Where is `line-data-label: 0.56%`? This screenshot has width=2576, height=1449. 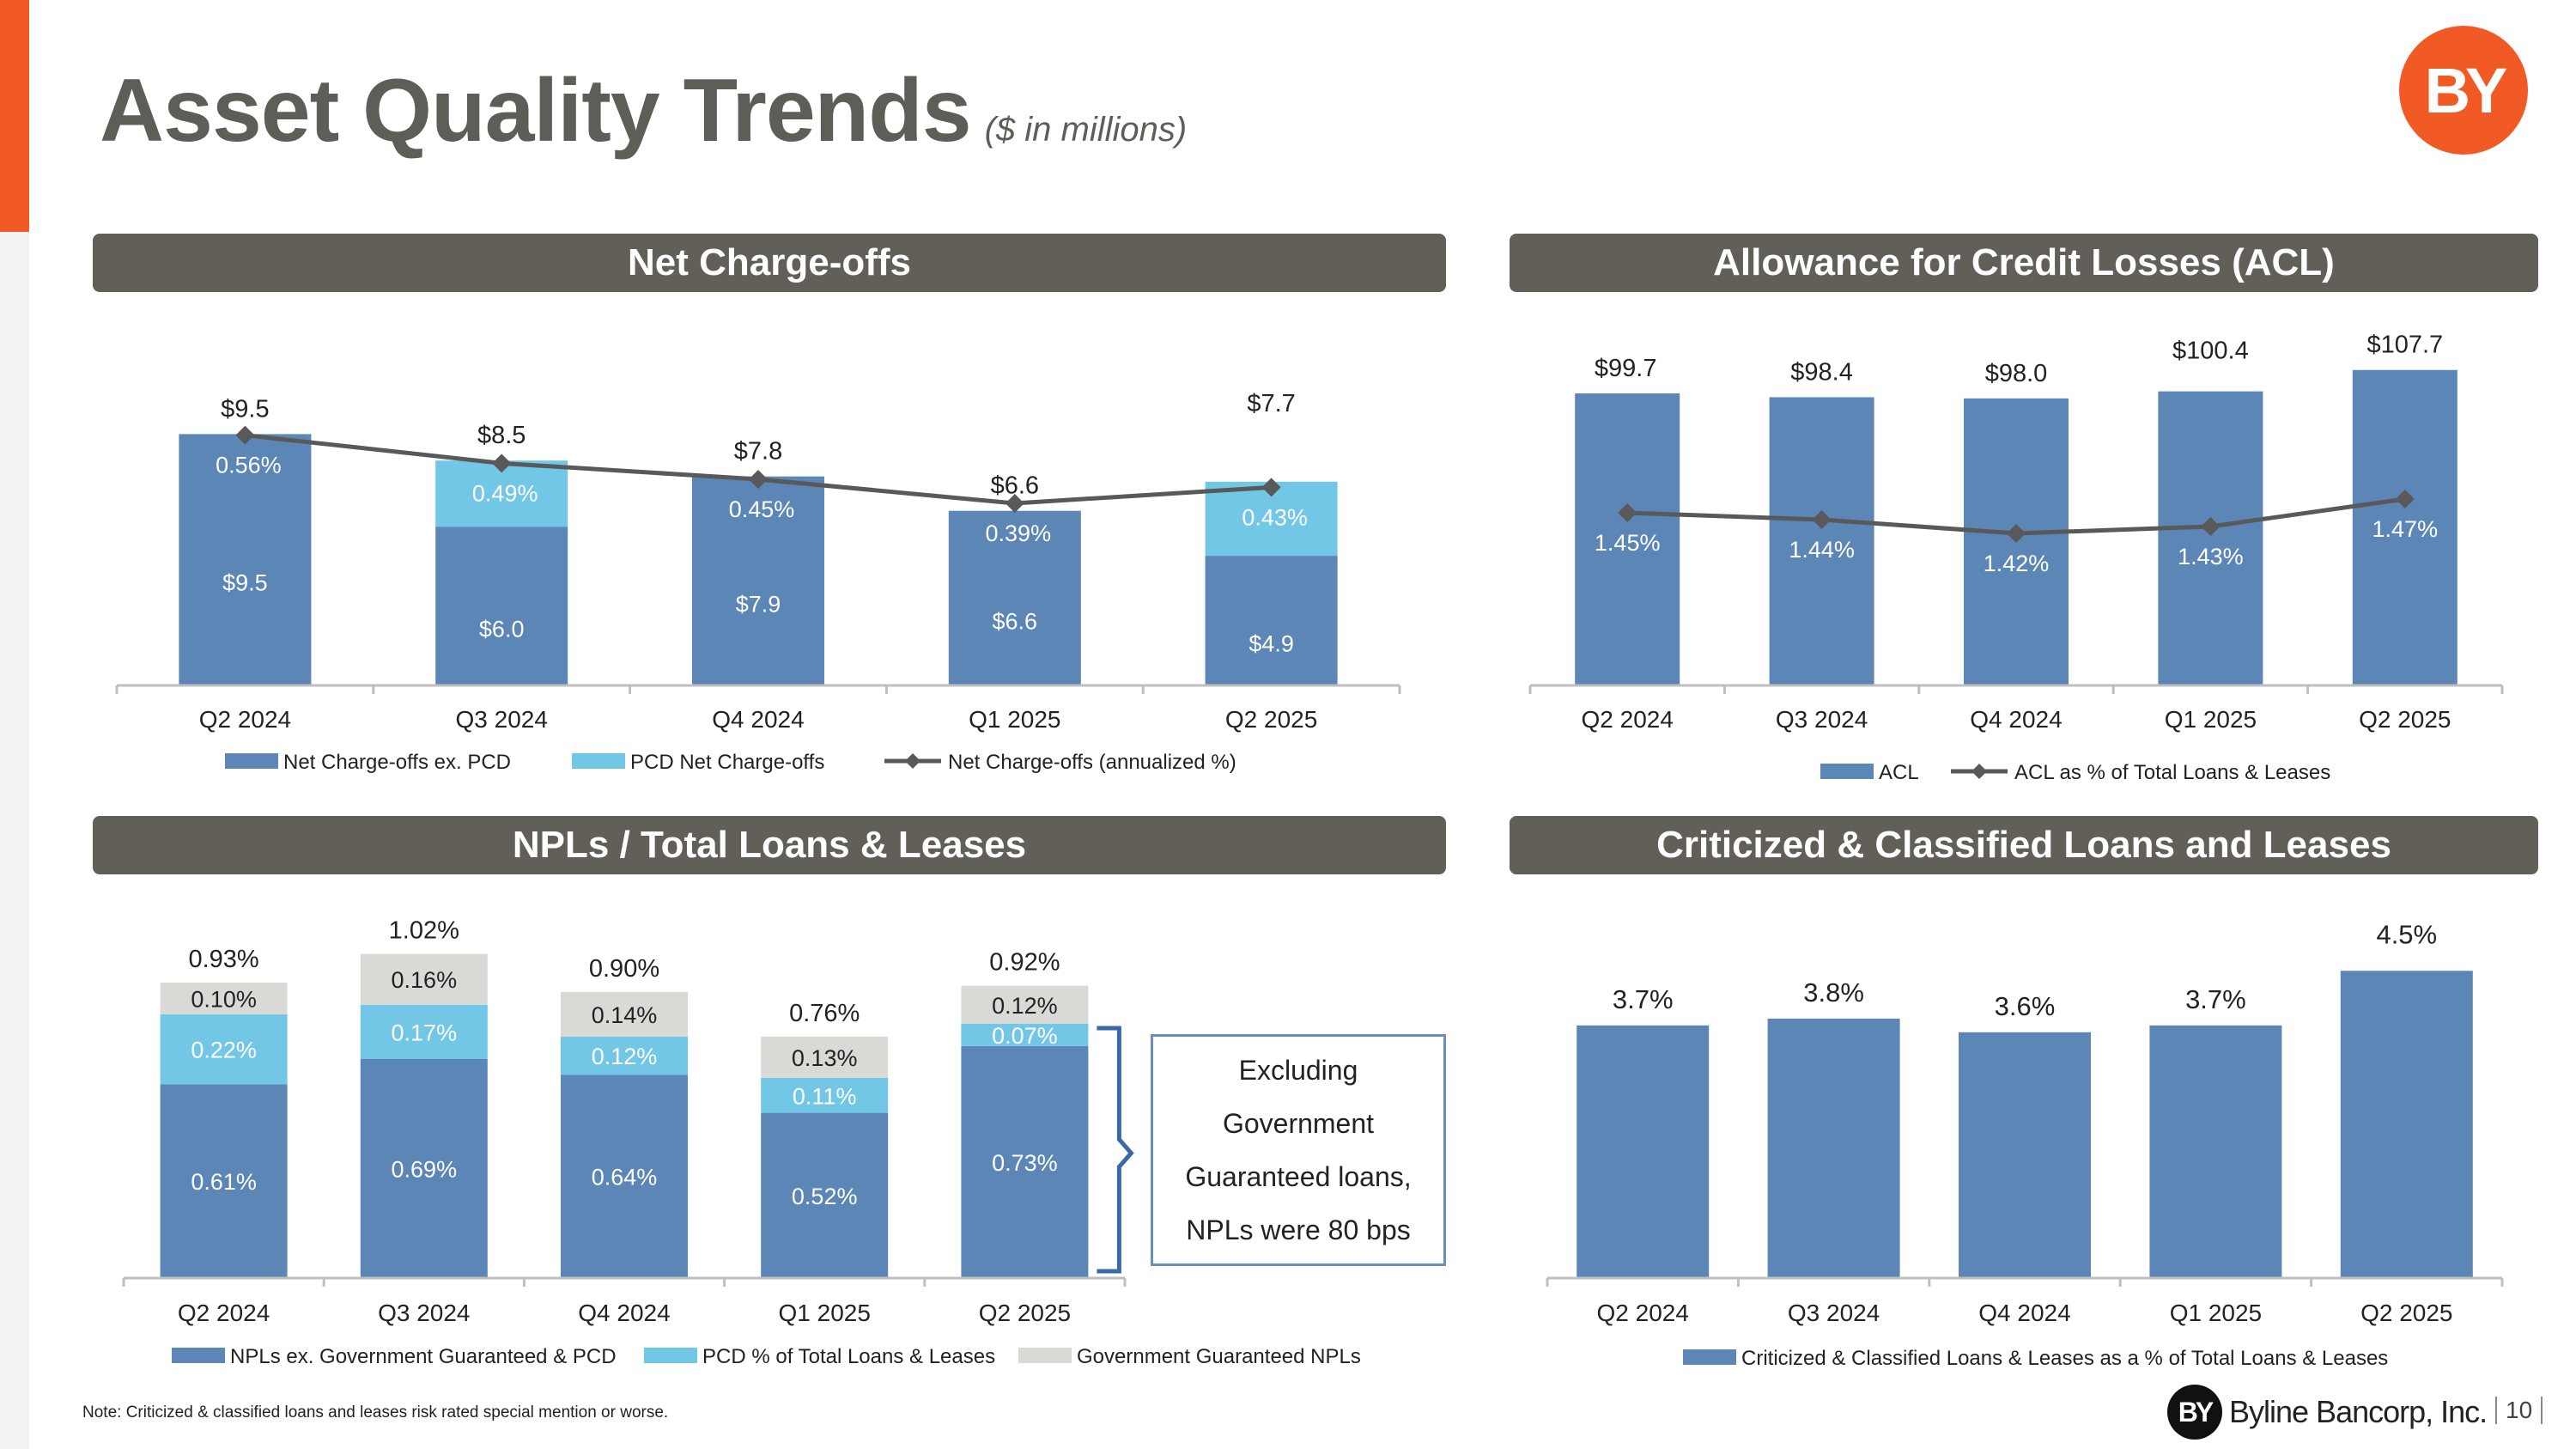
line-data-label: 0.56% is located at coordinates (249, 466).